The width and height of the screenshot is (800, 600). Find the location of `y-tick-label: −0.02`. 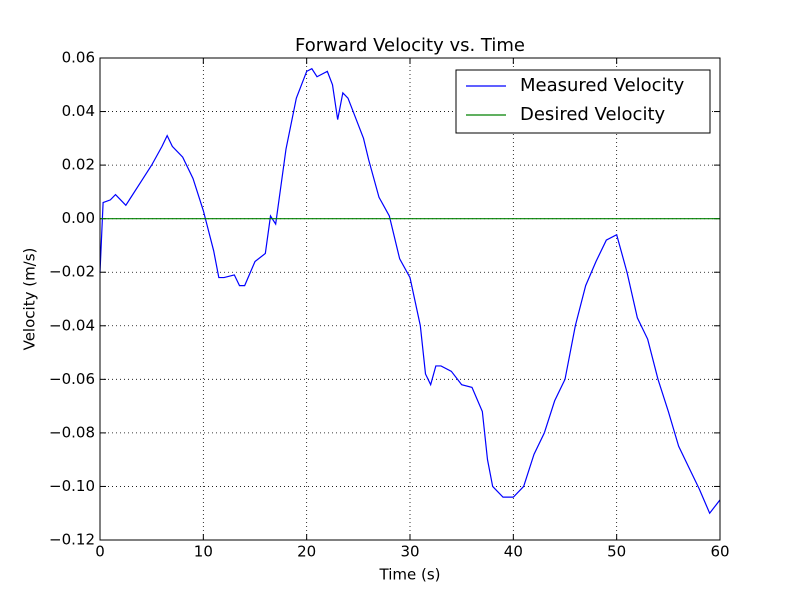

y-tick-label: −0.02 is located at coordinates (72, 272).